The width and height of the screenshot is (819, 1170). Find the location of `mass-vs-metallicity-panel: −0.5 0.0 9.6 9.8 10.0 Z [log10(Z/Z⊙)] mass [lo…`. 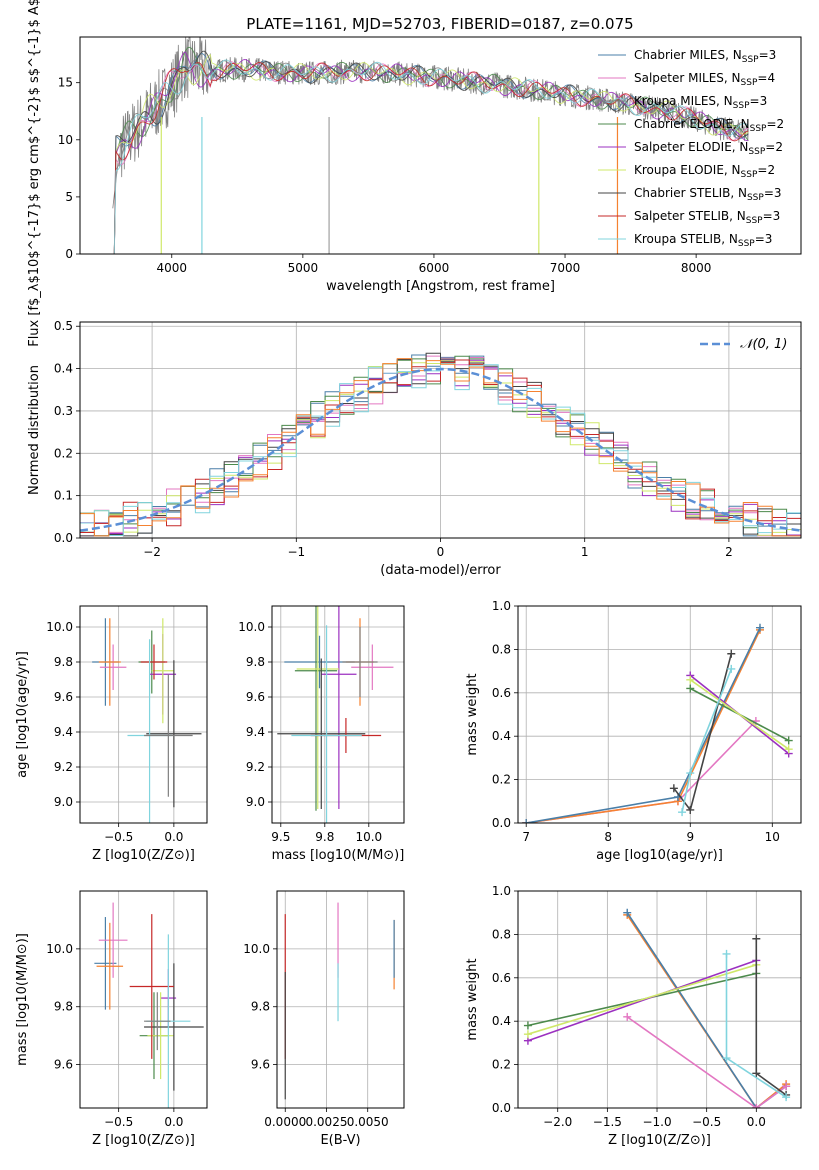

mass-vs-metallicity-panel: −0.5 0.0 9.6 9.8 10.0 Z [log10(Z/Z⊙)] mass [lo… is located at coordinates (111, 1019).